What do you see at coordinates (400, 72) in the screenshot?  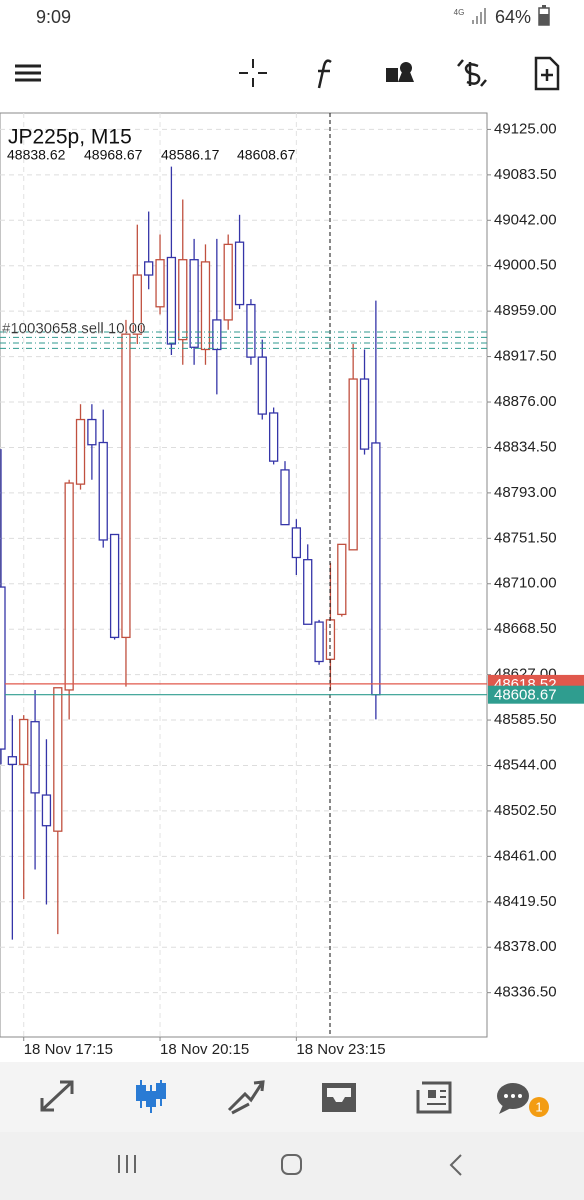 I see `objects-button` at bounding box center [400, 72].